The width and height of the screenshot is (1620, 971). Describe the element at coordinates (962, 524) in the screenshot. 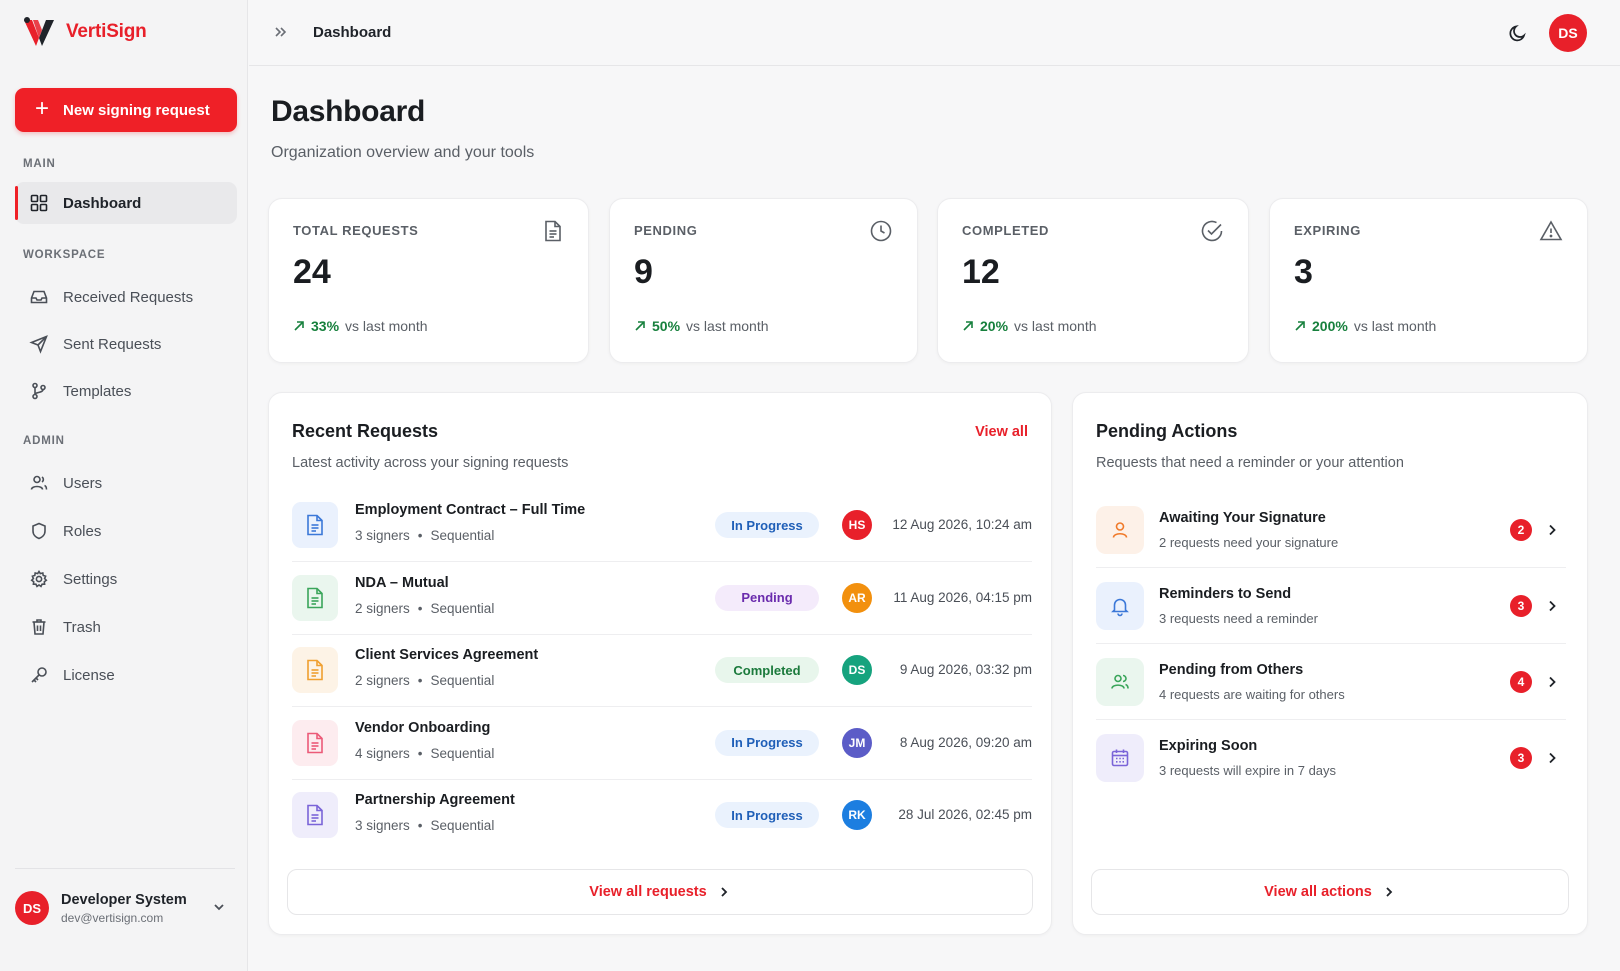

I see `request-date: 12 Aug 2026, 10:24 am` at that location.